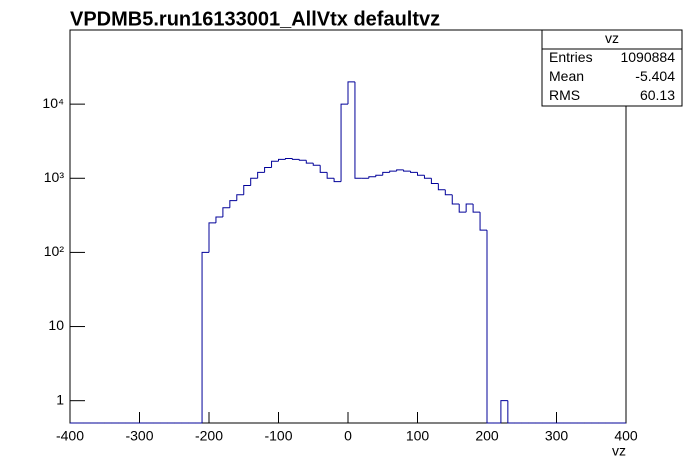  What do you see at coordinates (657, 95) in the screenshot?
I see `stats-value: 60.13` at bounding box center [657, 95].